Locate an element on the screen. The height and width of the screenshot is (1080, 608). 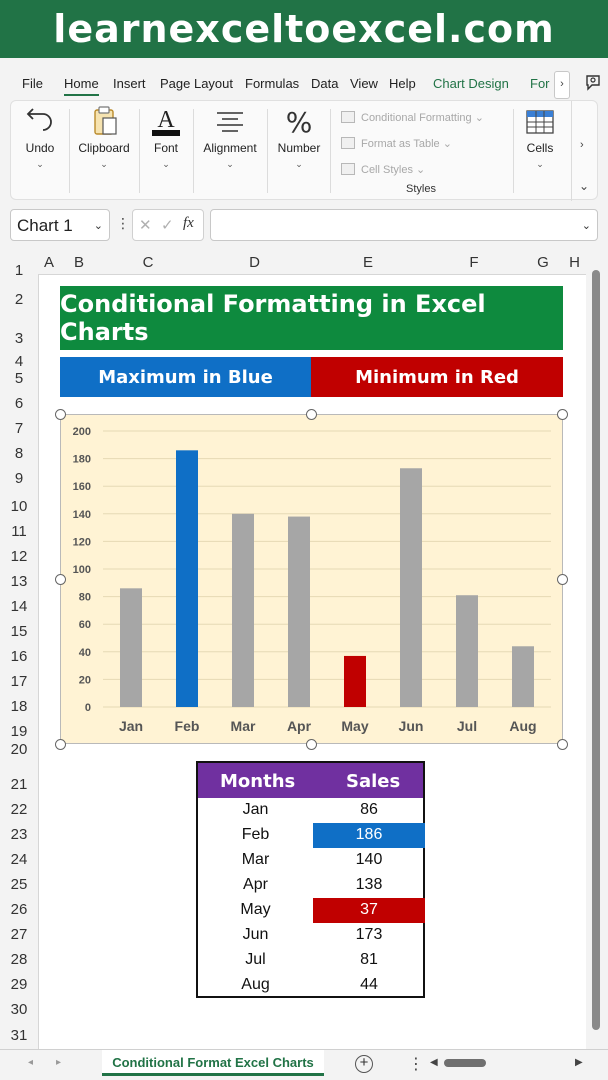
sheet-tab-active: Conditional Format Excel Charts is located at coordinates (213, 1063).